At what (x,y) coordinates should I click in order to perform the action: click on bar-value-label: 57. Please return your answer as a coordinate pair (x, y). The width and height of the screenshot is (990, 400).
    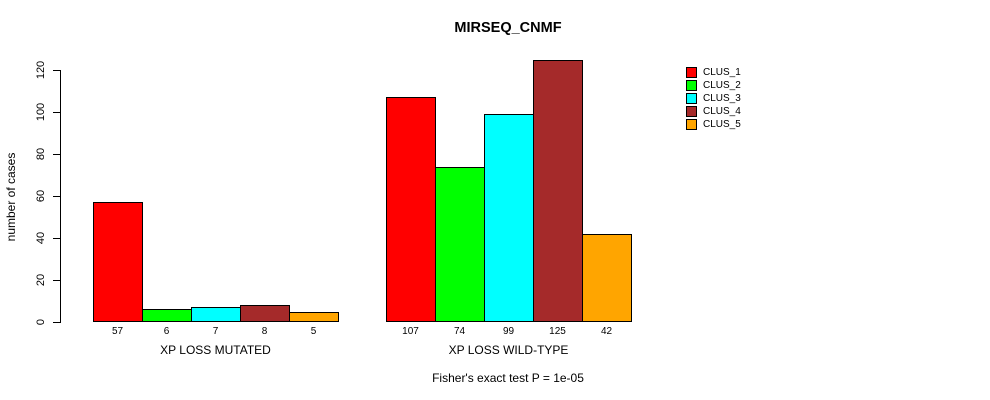
    Looking at the image, I should click on (117, 331).